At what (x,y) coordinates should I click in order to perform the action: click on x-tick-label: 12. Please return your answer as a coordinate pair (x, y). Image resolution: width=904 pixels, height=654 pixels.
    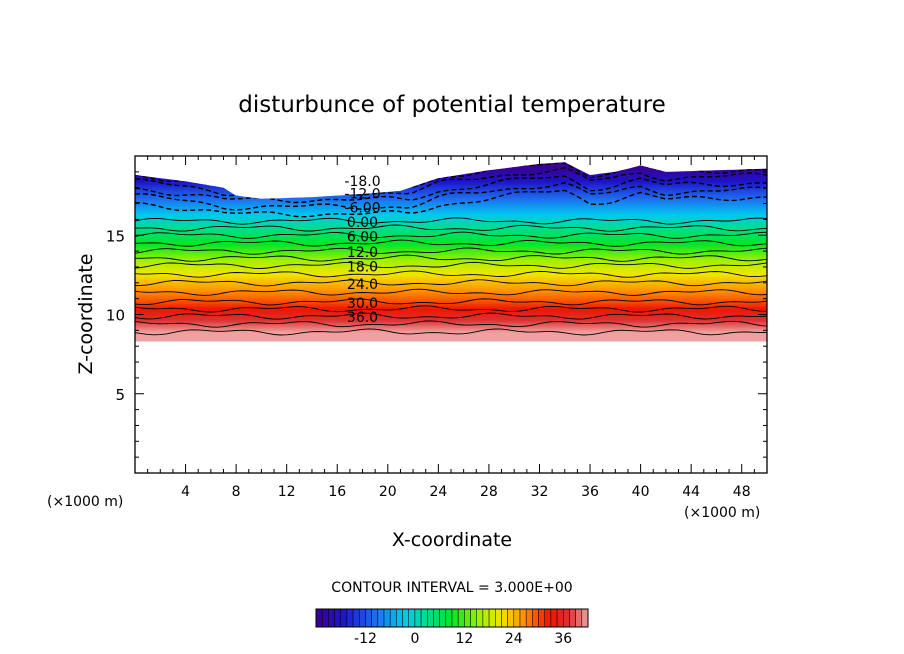
    Looking at the image, I should click on (287, 492).